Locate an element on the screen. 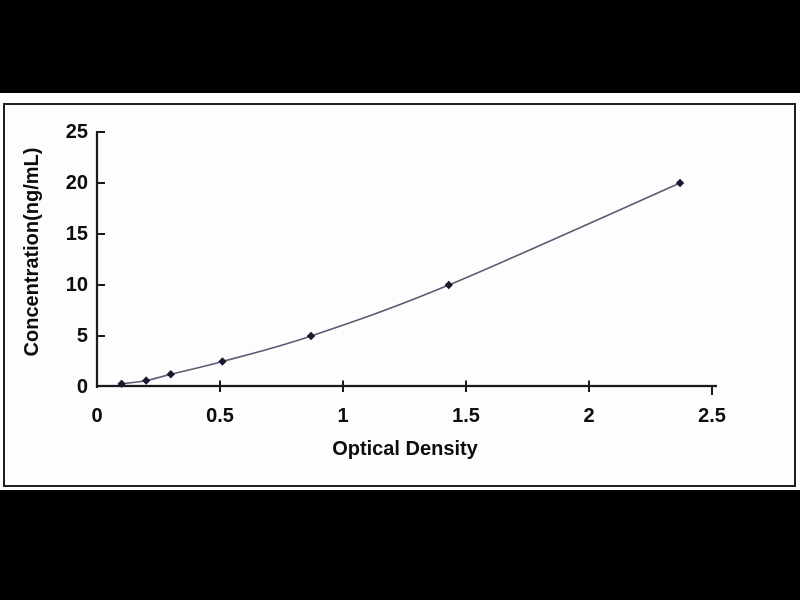  y-tick-label: 20 is located at coordinates (76, 183).